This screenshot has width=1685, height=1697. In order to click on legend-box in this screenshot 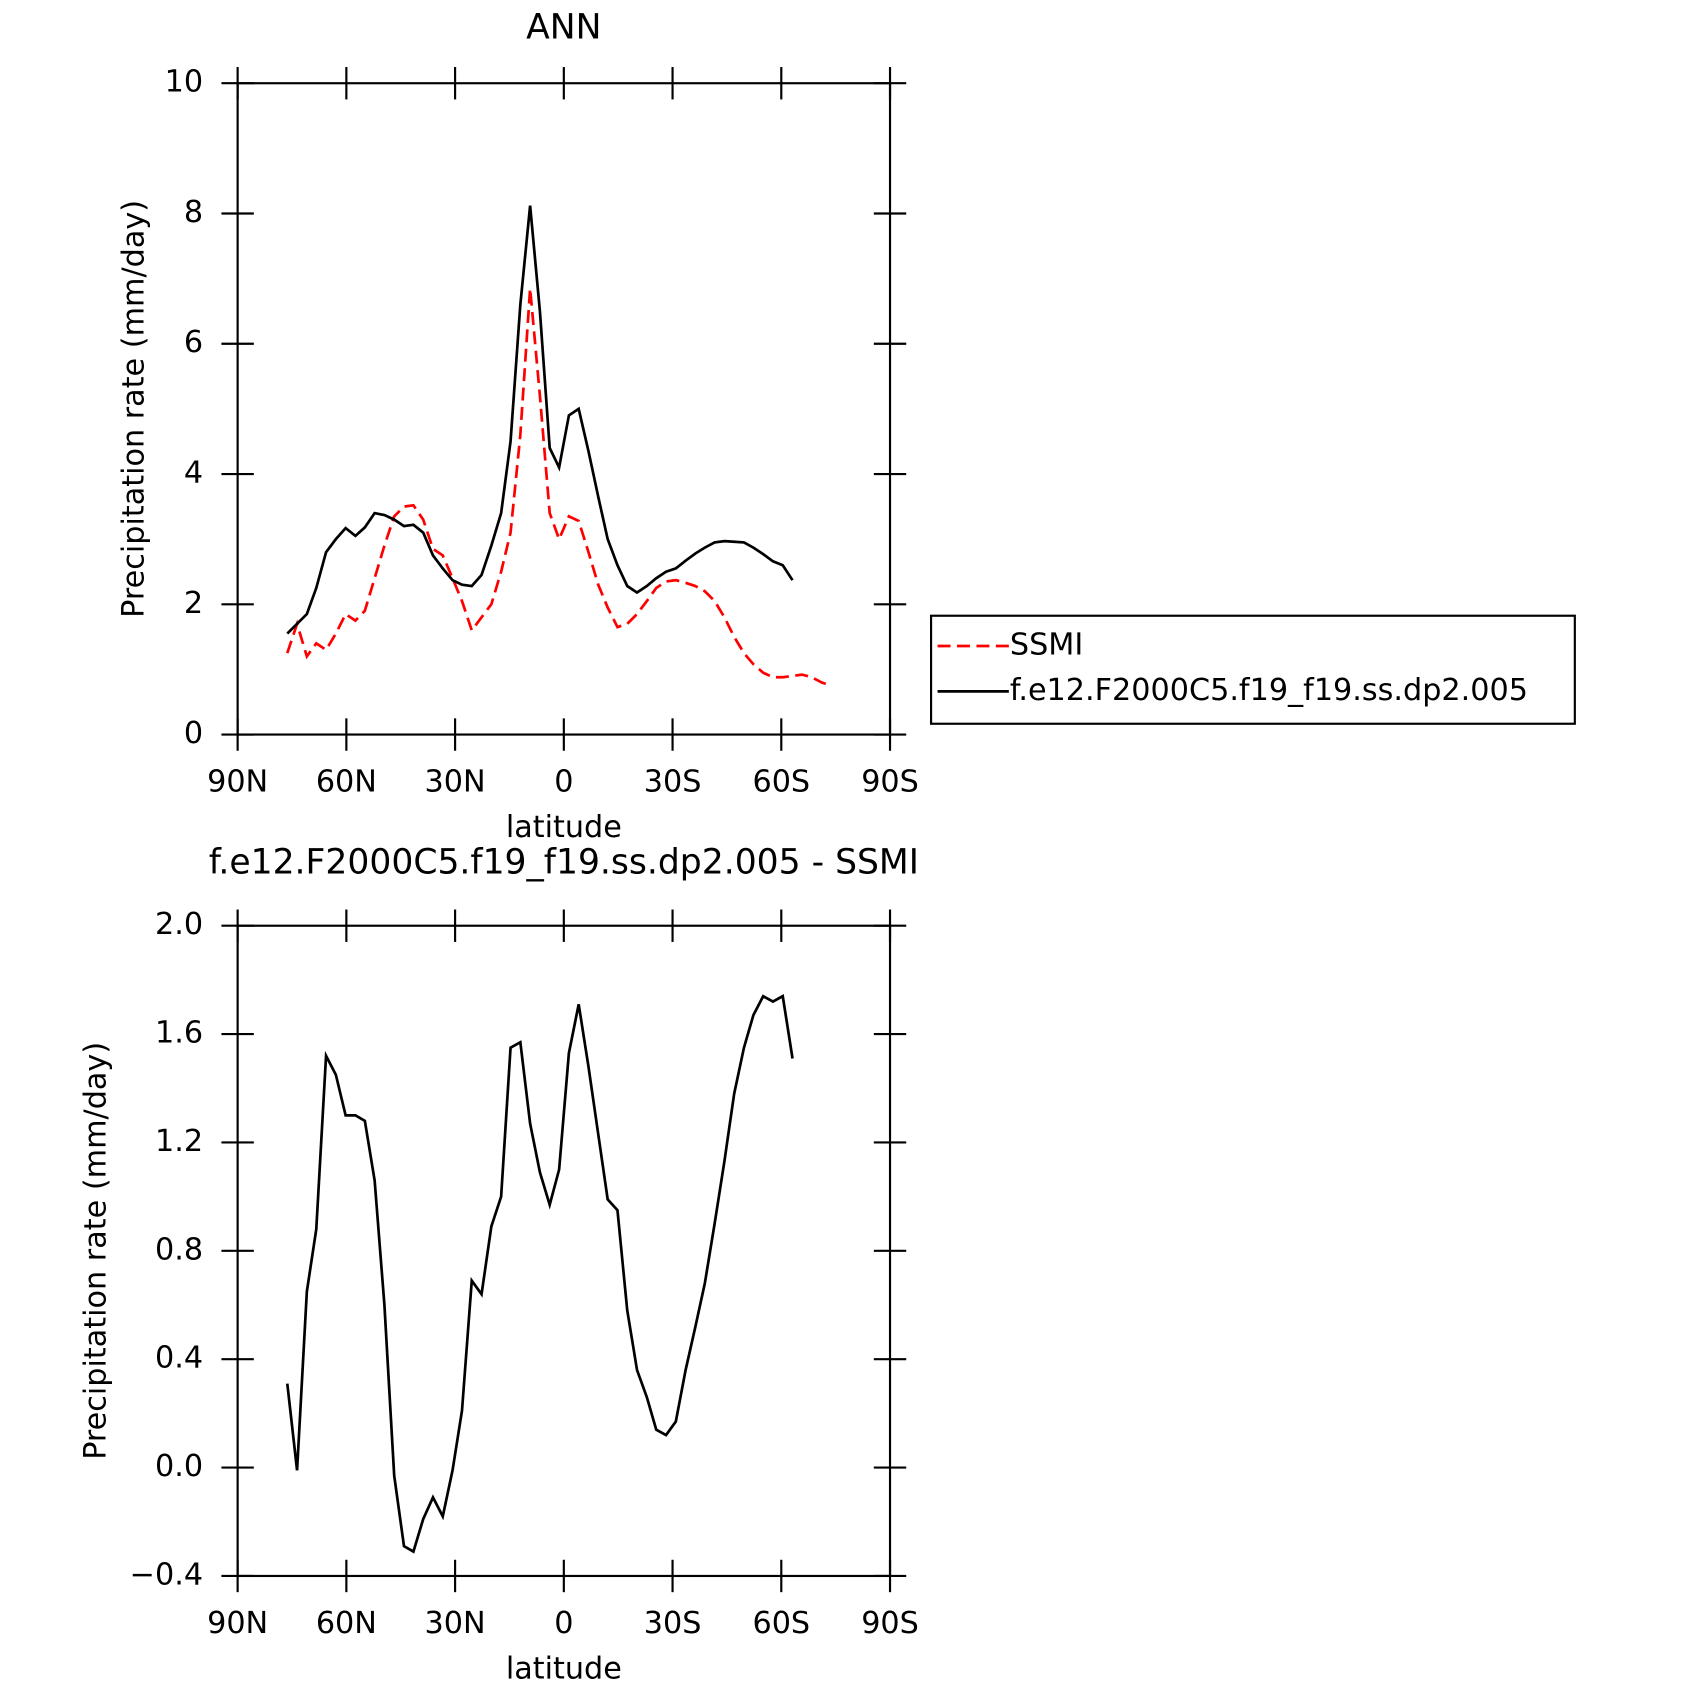, I will do `click(1252, 669)`.